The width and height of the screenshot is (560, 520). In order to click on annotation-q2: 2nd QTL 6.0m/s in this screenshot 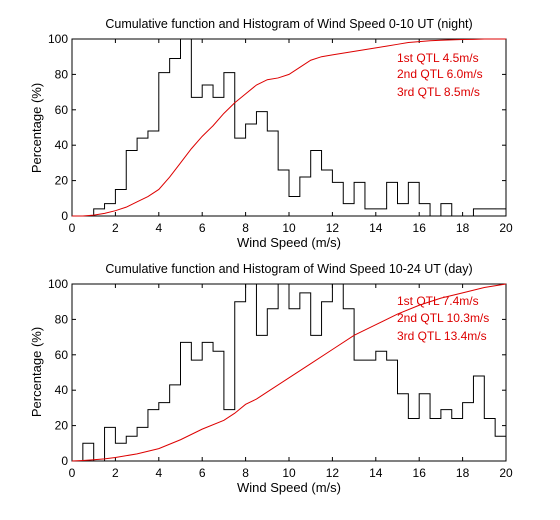, I will do `click(440, 74)`.